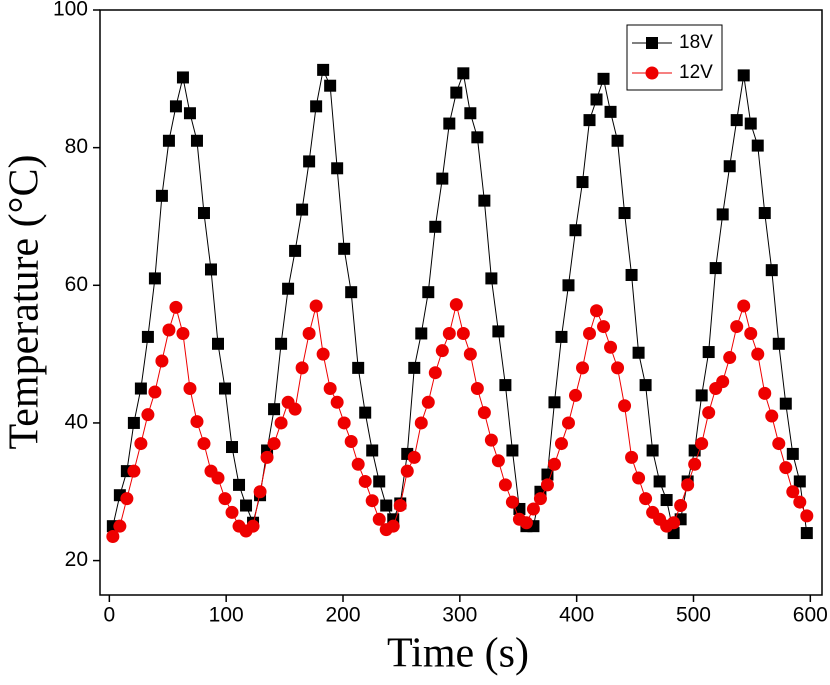 The height and width of the screenshot is (685, 830). What do you see at coordinates (810, 615) in the screenshot?
I see `x-tick-label: 600` at bounding box center [810, 615].